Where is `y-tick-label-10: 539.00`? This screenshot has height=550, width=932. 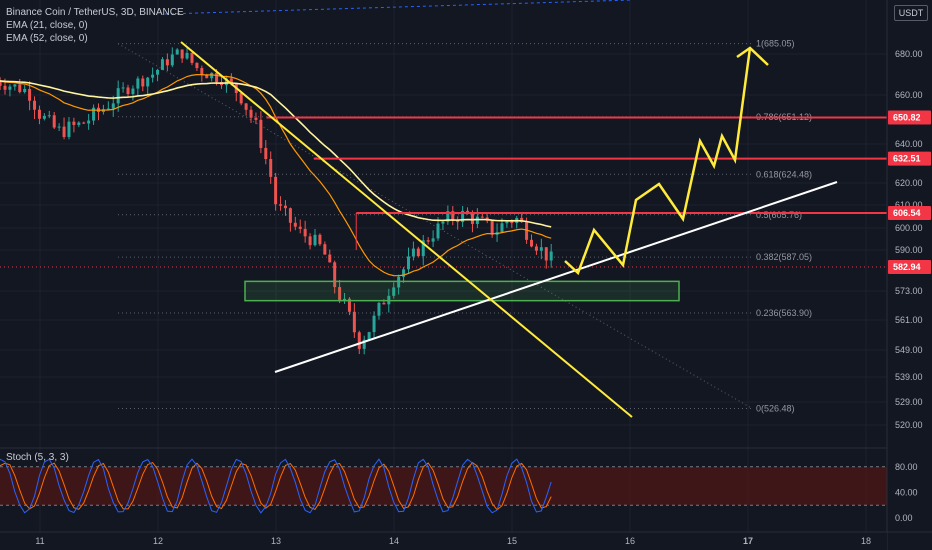
y-tick-label-10: 539.00 is located at coordinates (909, 377).